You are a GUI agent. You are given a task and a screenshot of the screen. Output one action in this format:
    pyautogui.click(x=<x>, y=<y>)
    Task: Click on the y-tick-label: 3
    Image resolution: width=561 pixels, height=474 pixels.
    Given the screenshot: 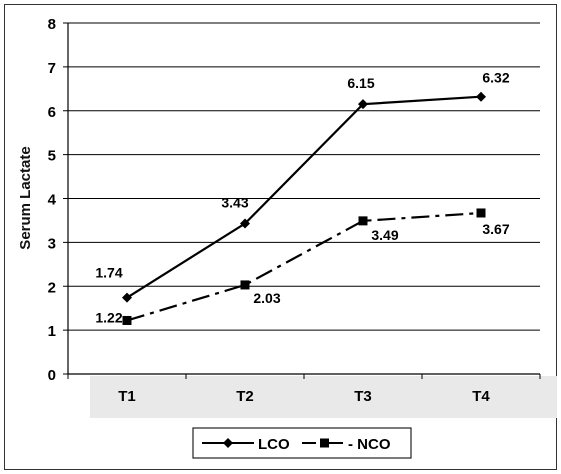 What is the action you would take?
    pyautogui.click(x=52, y=243)
    